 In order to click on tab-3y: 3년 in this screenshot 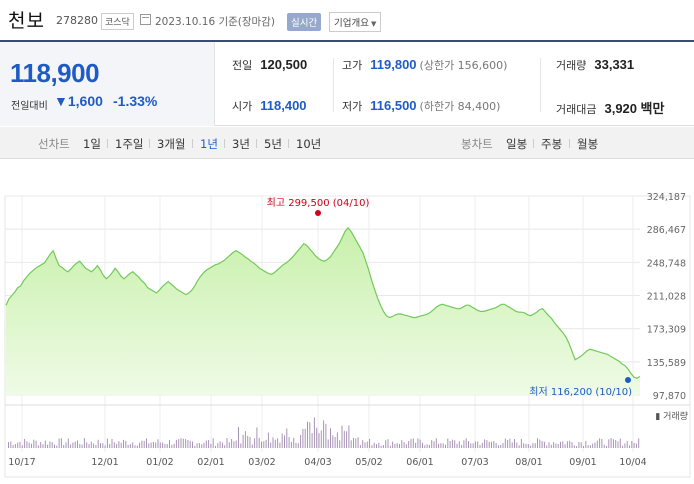, I will do `click(241, 144)`.